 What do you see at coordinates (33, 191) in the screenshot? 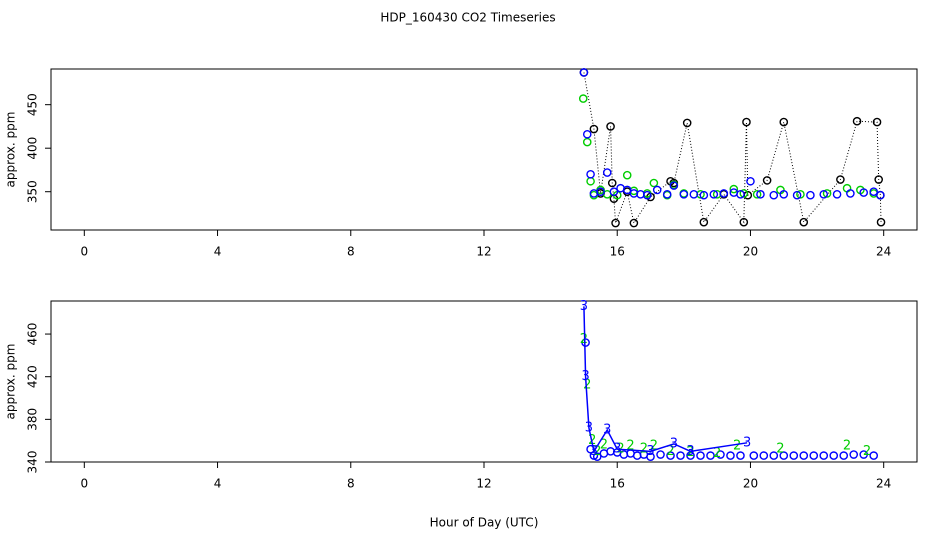
I see `y-tick-label: 350` at bounding box center [33, 191].